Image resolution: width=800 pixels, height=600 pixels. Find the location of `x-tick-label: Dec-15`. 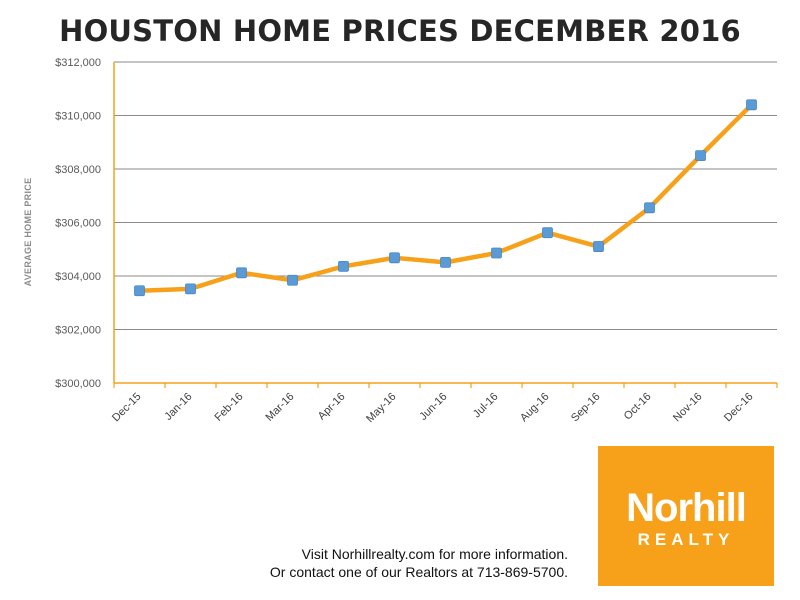

x-tick-label: Dec-15 is located at coordinates (127, 408).